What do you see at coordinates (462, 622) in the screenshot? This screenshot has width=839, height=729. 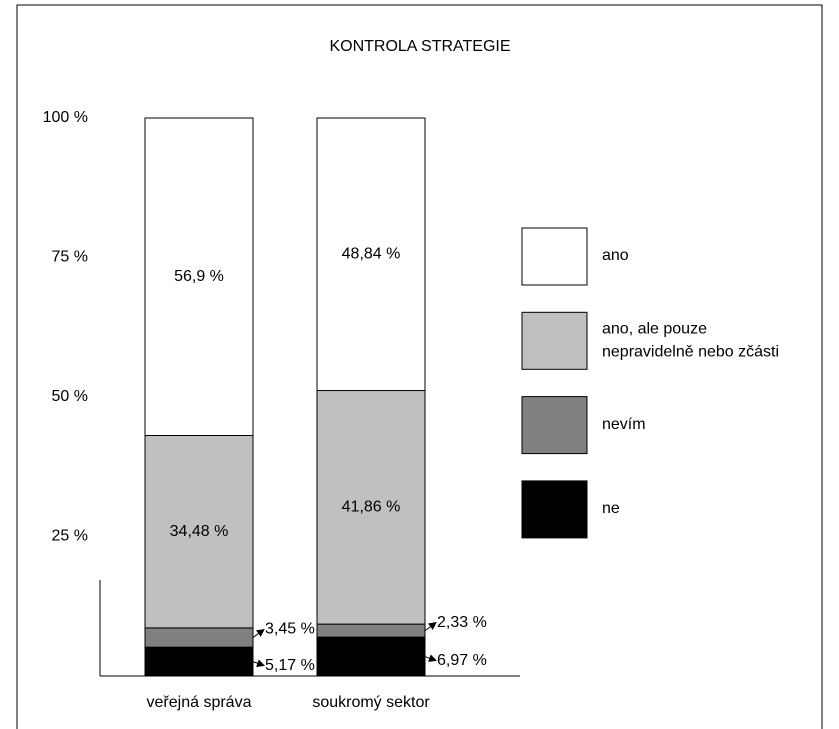 I see `value-label: 2,33 %` at bounding box center [462, 622].